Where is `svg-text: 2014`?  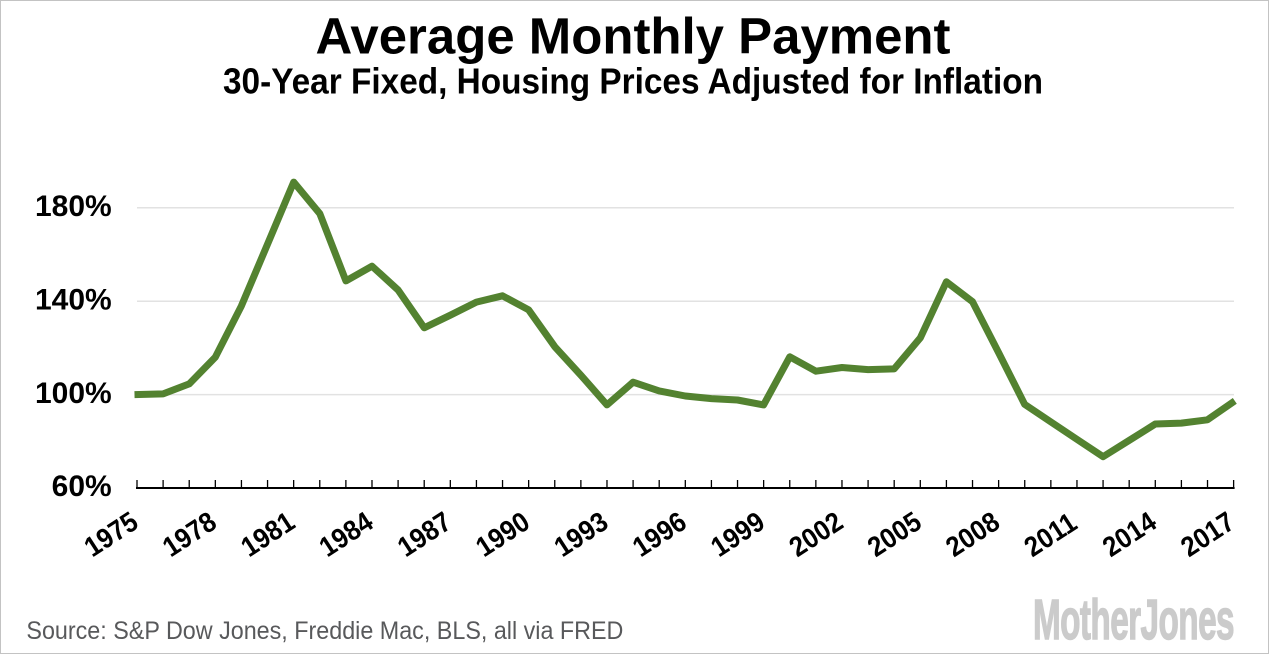 svg-text: 2014 is located at coordinates (1129, 534).